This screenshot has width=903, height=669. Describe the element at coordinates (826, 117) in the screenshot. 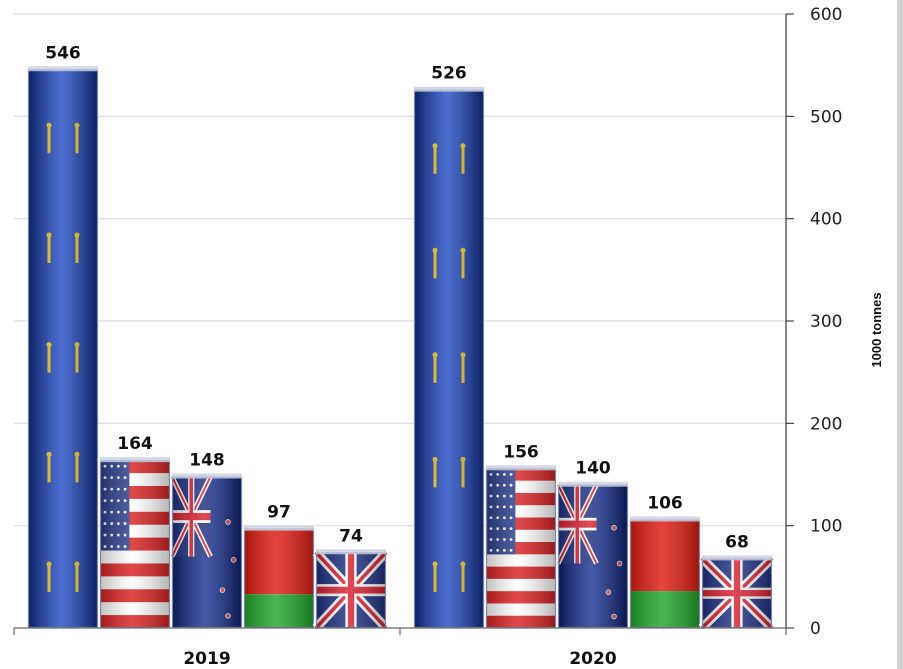

I see `y-tick-label: 500` at that location.